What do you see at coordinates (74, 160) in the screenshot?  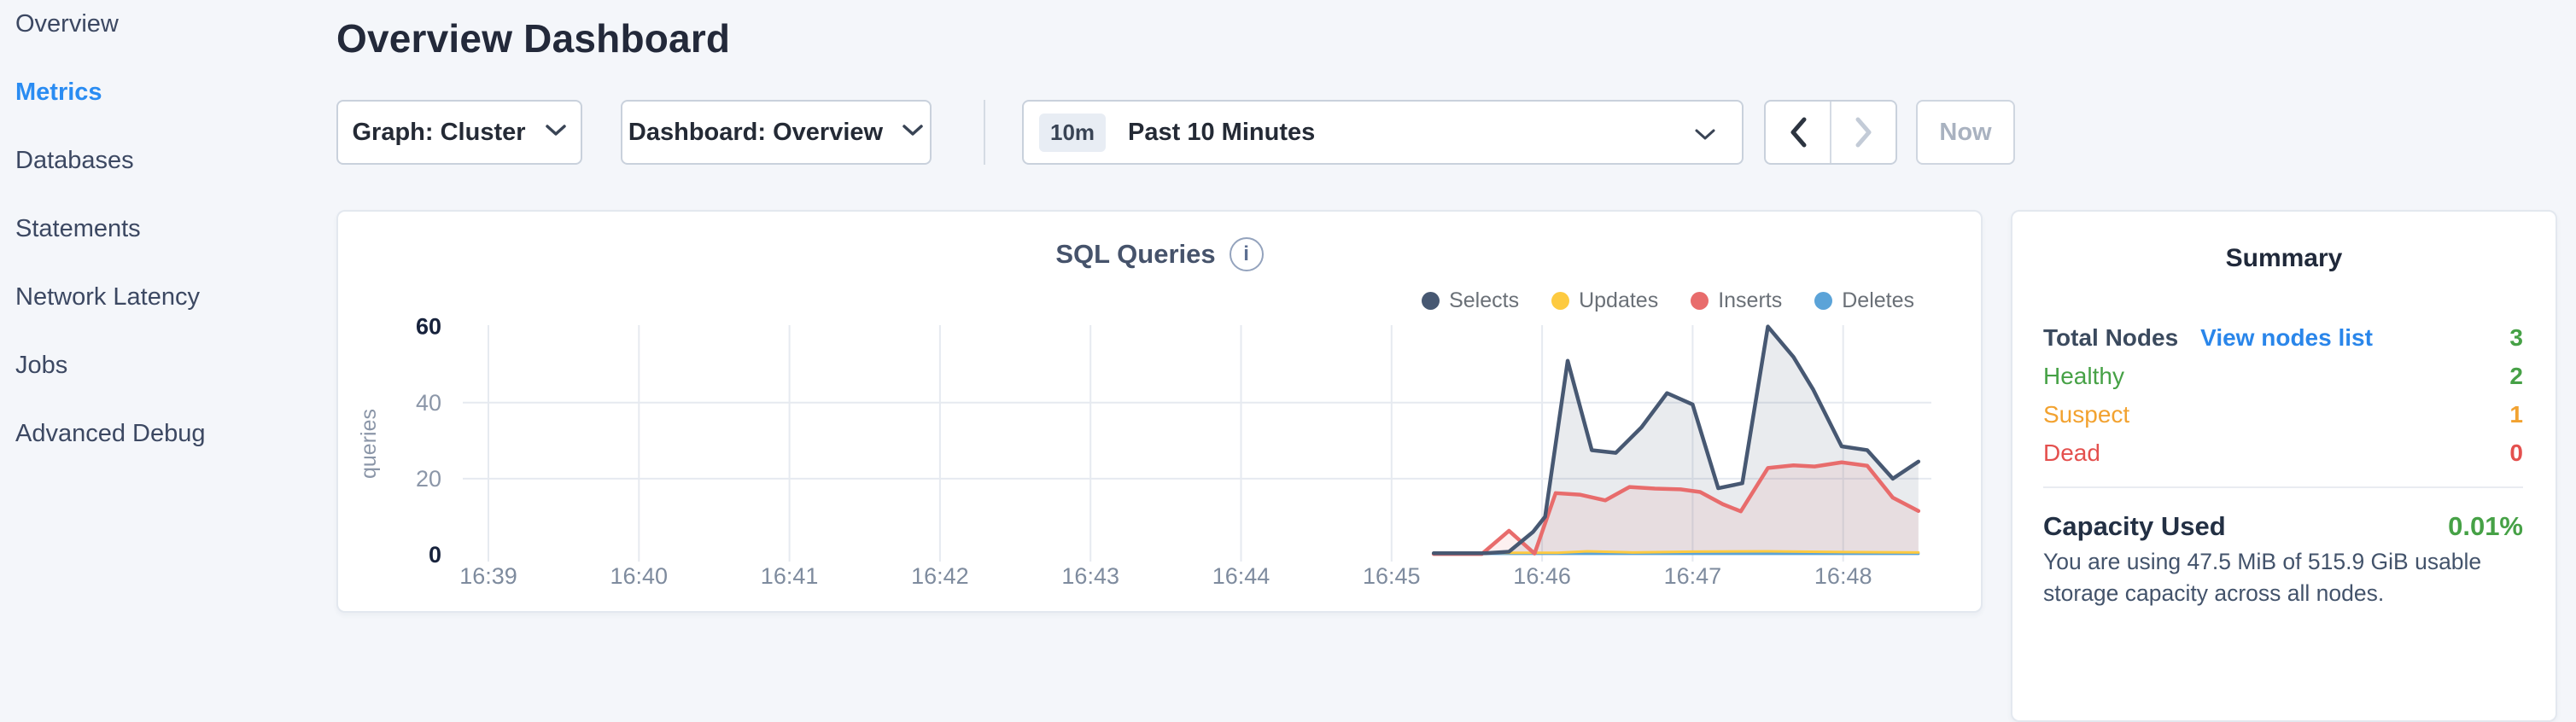 I see `sidebar-item-databases: Databases` at bounding box center [74, 160].